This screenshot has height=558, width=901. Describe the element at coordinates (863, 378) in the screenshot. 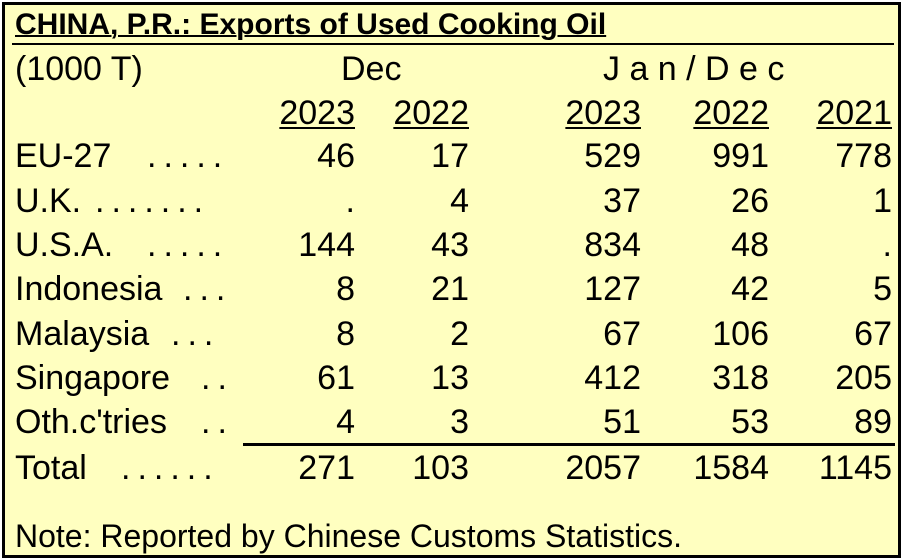

I see `table-cell: 205` at that location.